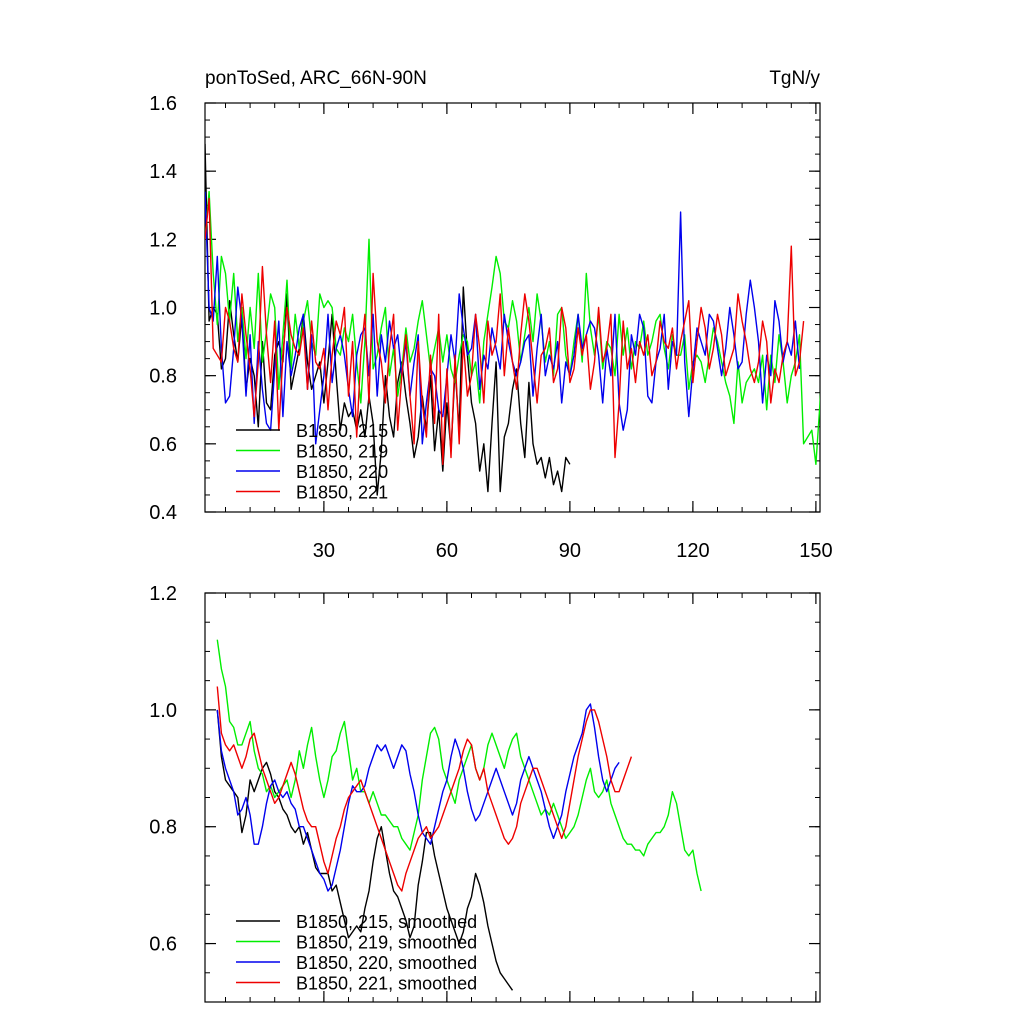  Describe the element at coordinates (316, 78) in the screenshot. I see `chart-title: ponToSed, ARC_66N-90N` at that location.